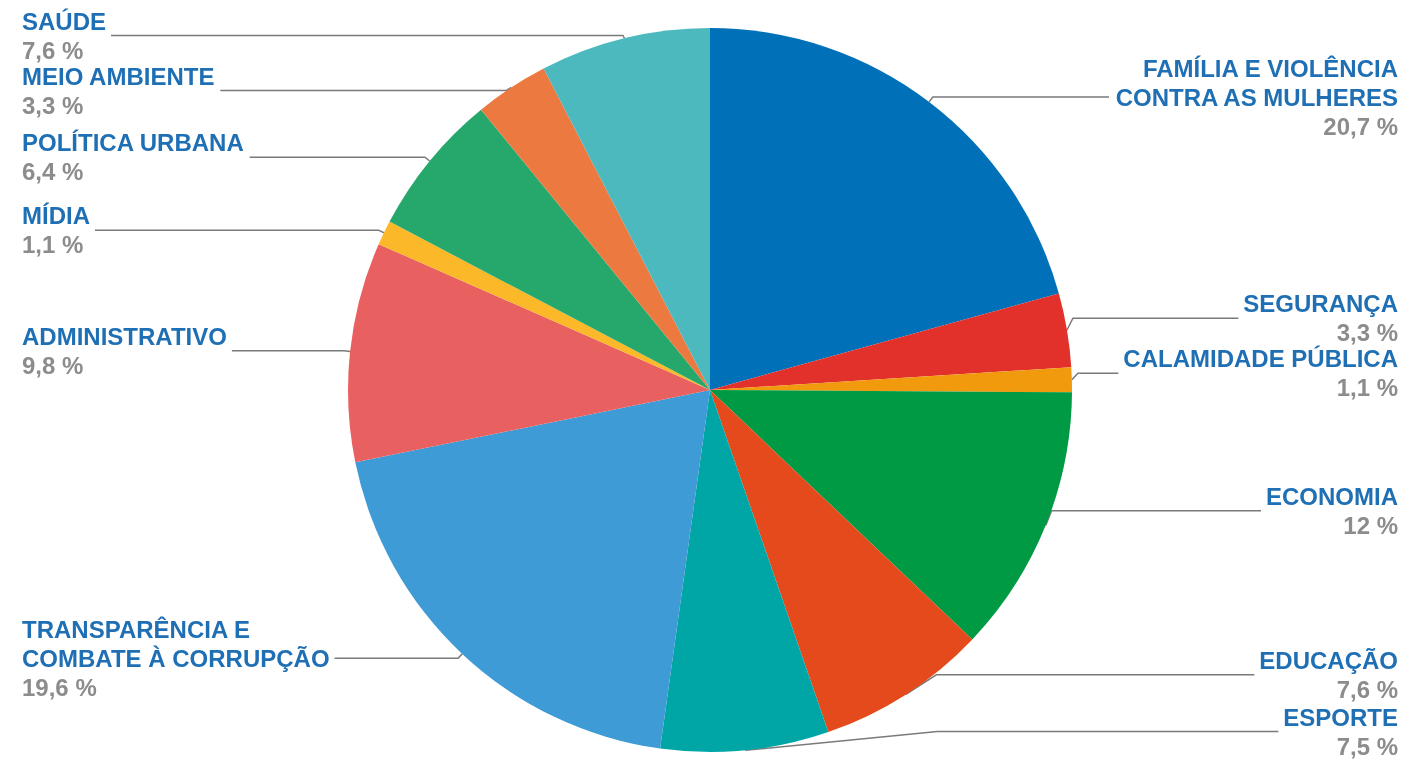 This screenshot has height=767, width=1420. What do you see at coordinates (133, 143) in the screenshot?
I see `slice-label: POLÍTICA URBANA` at bounding box center [133, 143].